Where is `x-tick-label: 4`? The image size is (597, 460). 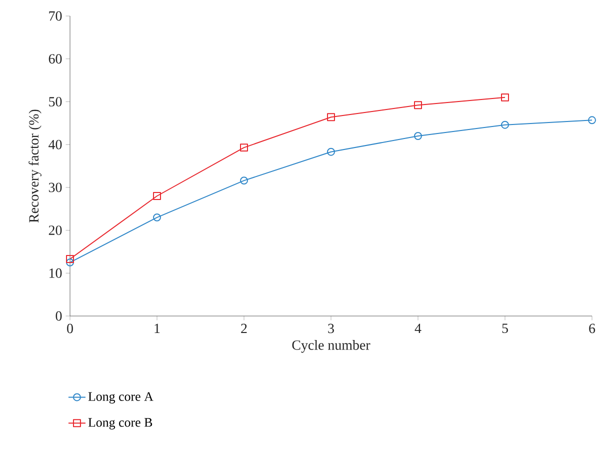
x-tick-label: 4 is located at coordinates (418, 328).